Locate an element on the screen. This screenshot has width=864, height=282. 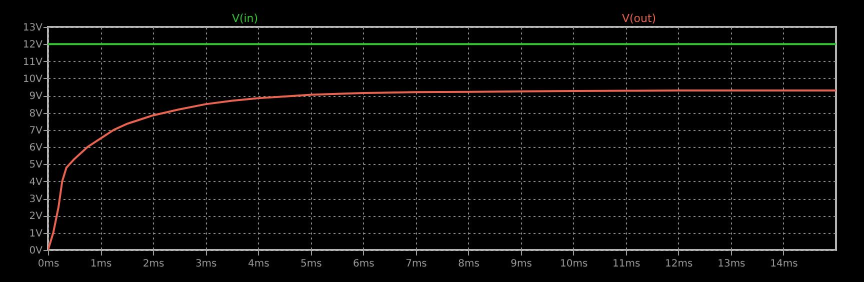
y-tick-label: 12V is located at coordinates (32, 45).